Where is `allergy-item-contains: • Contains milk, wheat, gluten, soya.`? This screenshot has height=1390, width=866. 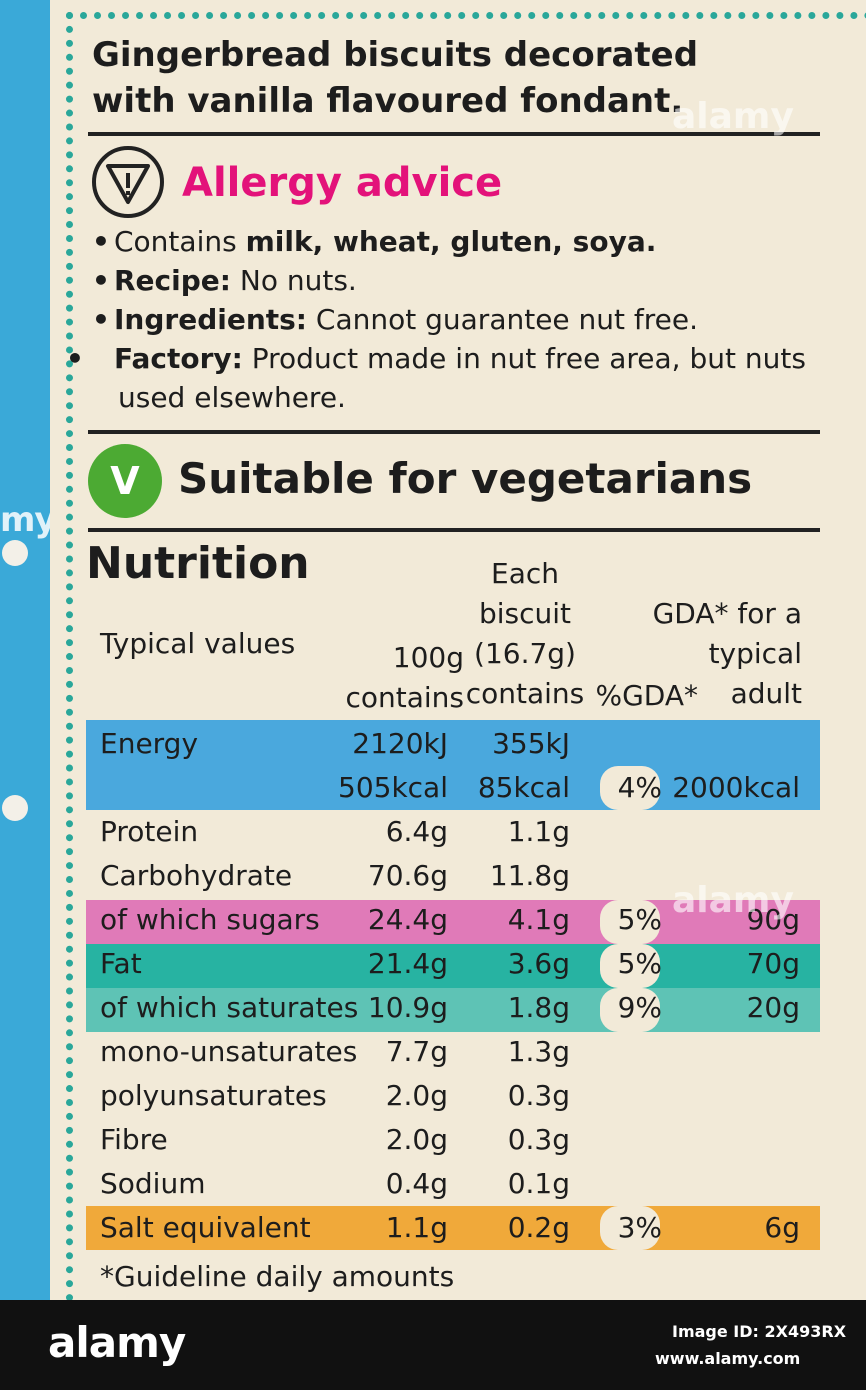 allergy-item-contains: • Contains milk, wheat, gluten, soya. is located at coordinates (374, 241).